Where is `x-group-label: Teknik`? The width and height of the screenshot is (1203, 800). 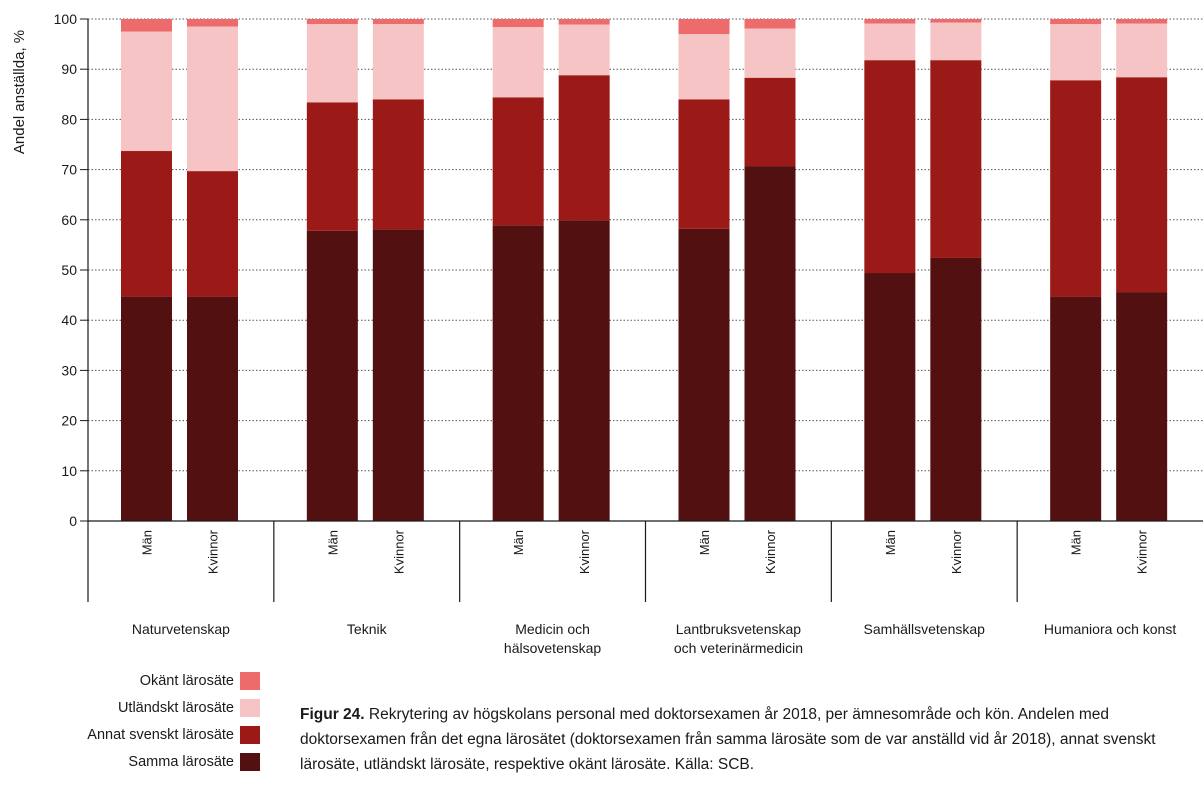
x-group-label: Teknik is located at coordinates (367, 629).